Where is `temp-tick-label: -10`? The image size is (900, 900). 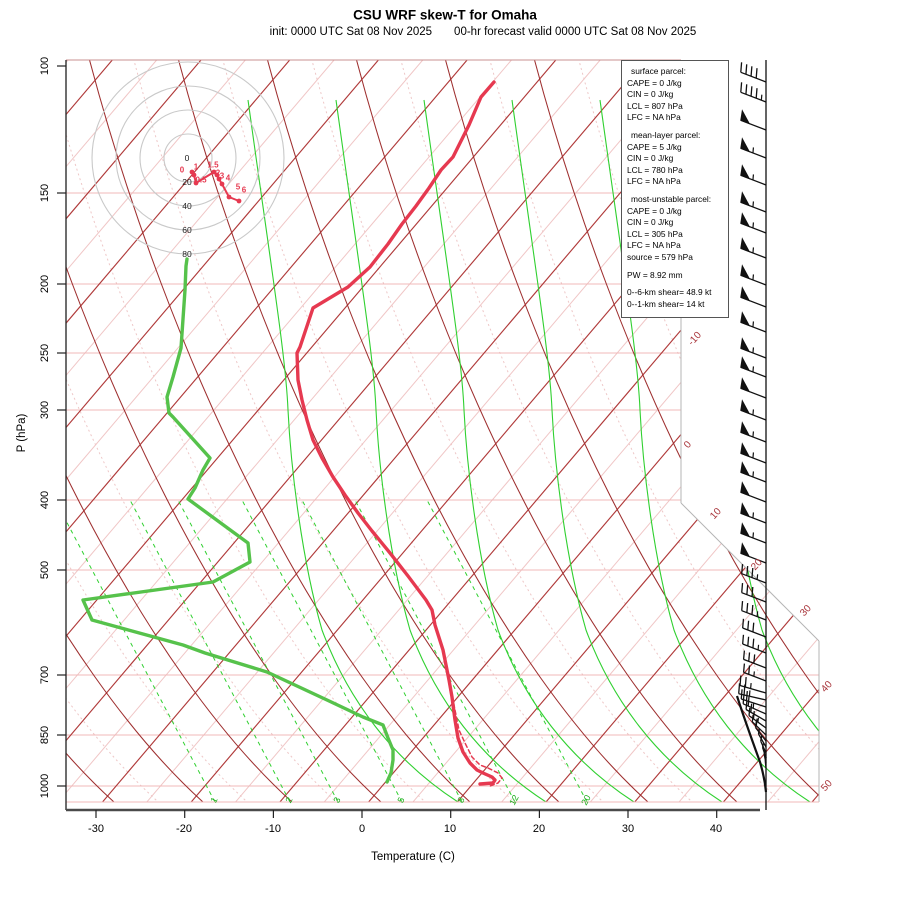
temp-tick-label: -10 is located at coordinates (273, 829).